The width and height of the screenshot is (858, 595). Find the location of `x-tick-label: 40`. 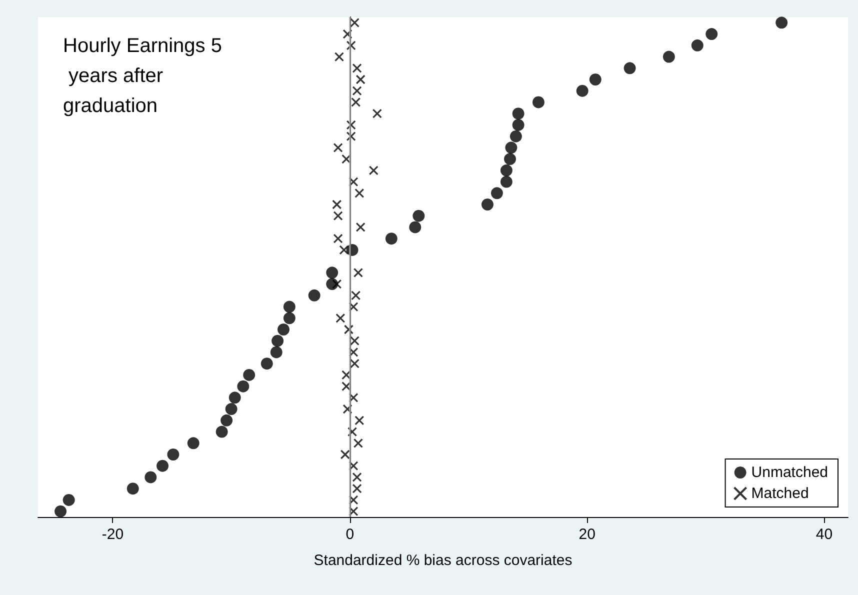

x-tick-label: 40 is located at coordinates (824, 534).